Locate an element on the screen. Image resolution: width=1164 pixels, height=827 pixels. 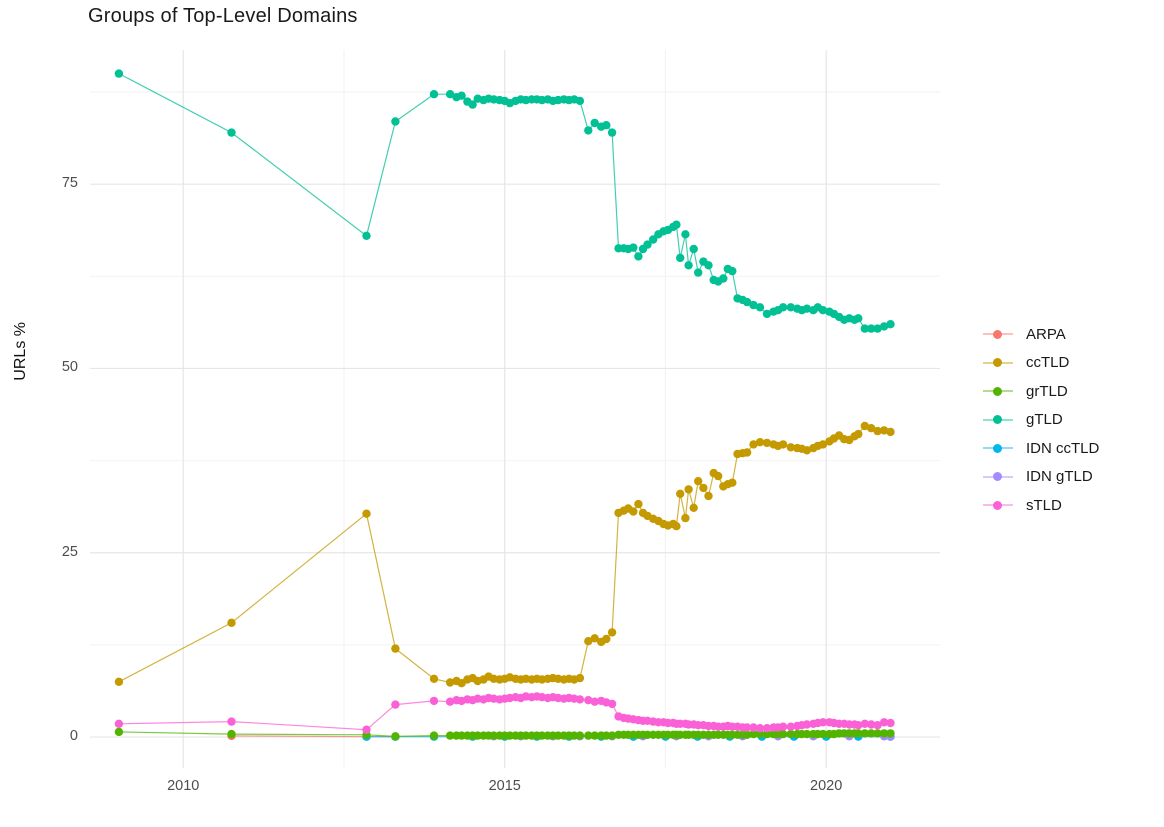
legend-item-gtld: gTLD is located at coordinates (1041, 420).